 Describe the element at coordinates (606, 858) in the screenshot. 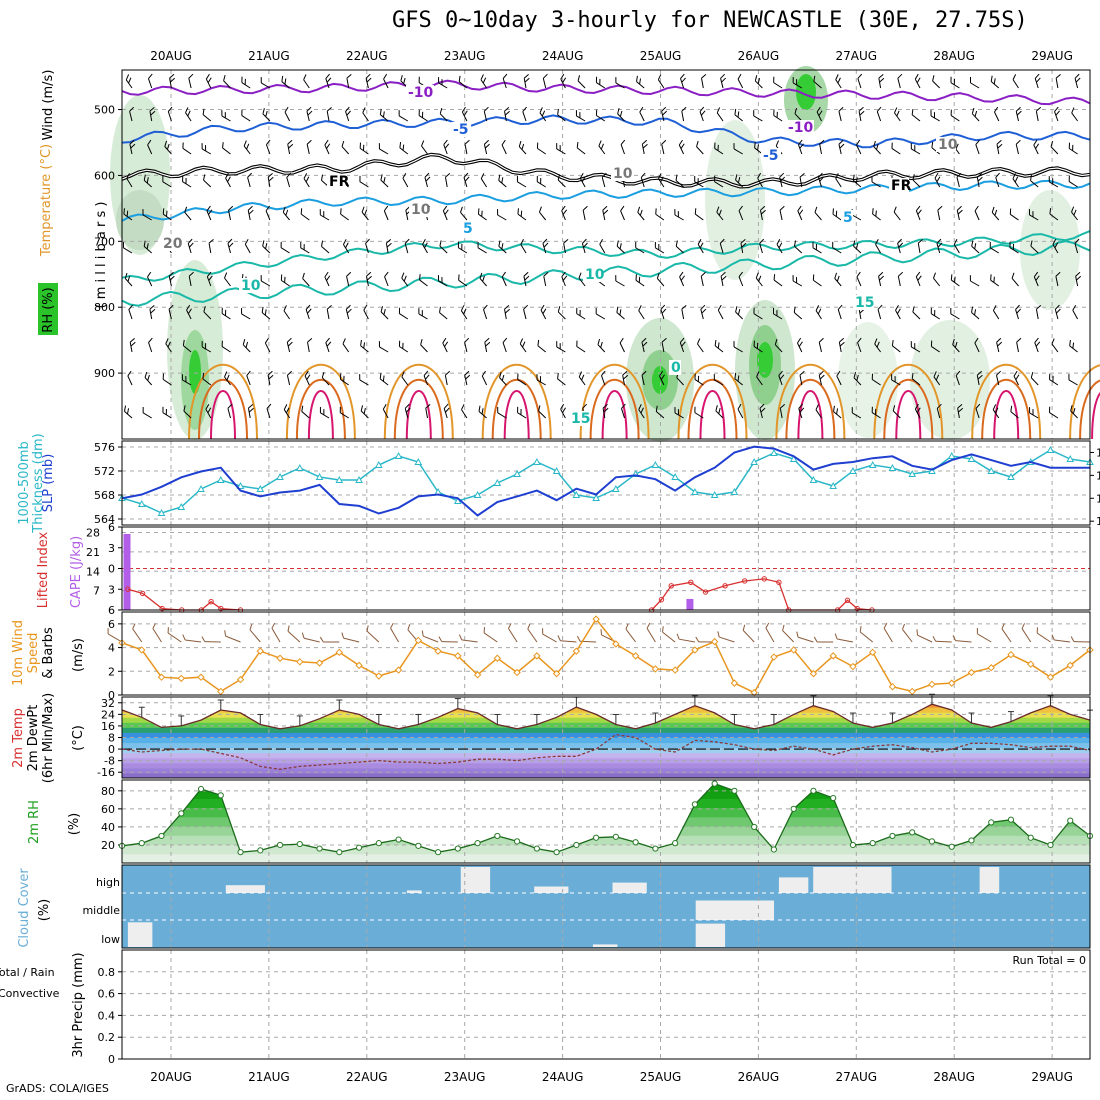

I see `rh-band` at that location.